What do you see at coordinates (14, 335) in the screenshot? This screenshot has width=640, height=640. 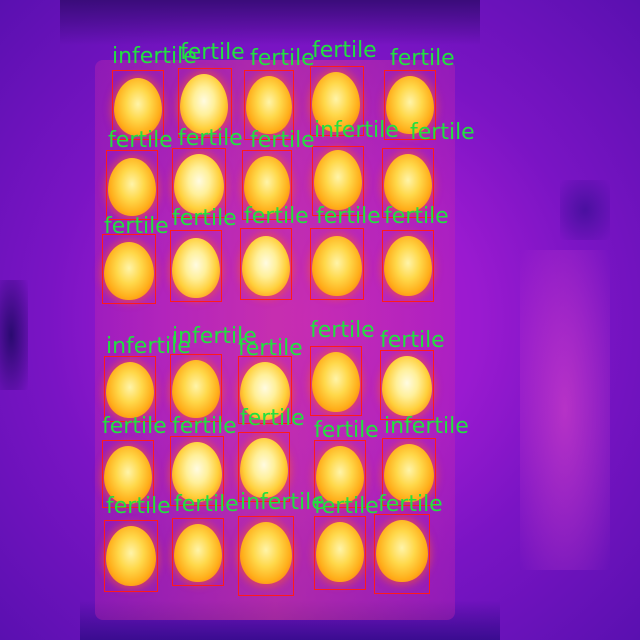 I see `background-dark-patch-left` at bounding box center [14, 335].